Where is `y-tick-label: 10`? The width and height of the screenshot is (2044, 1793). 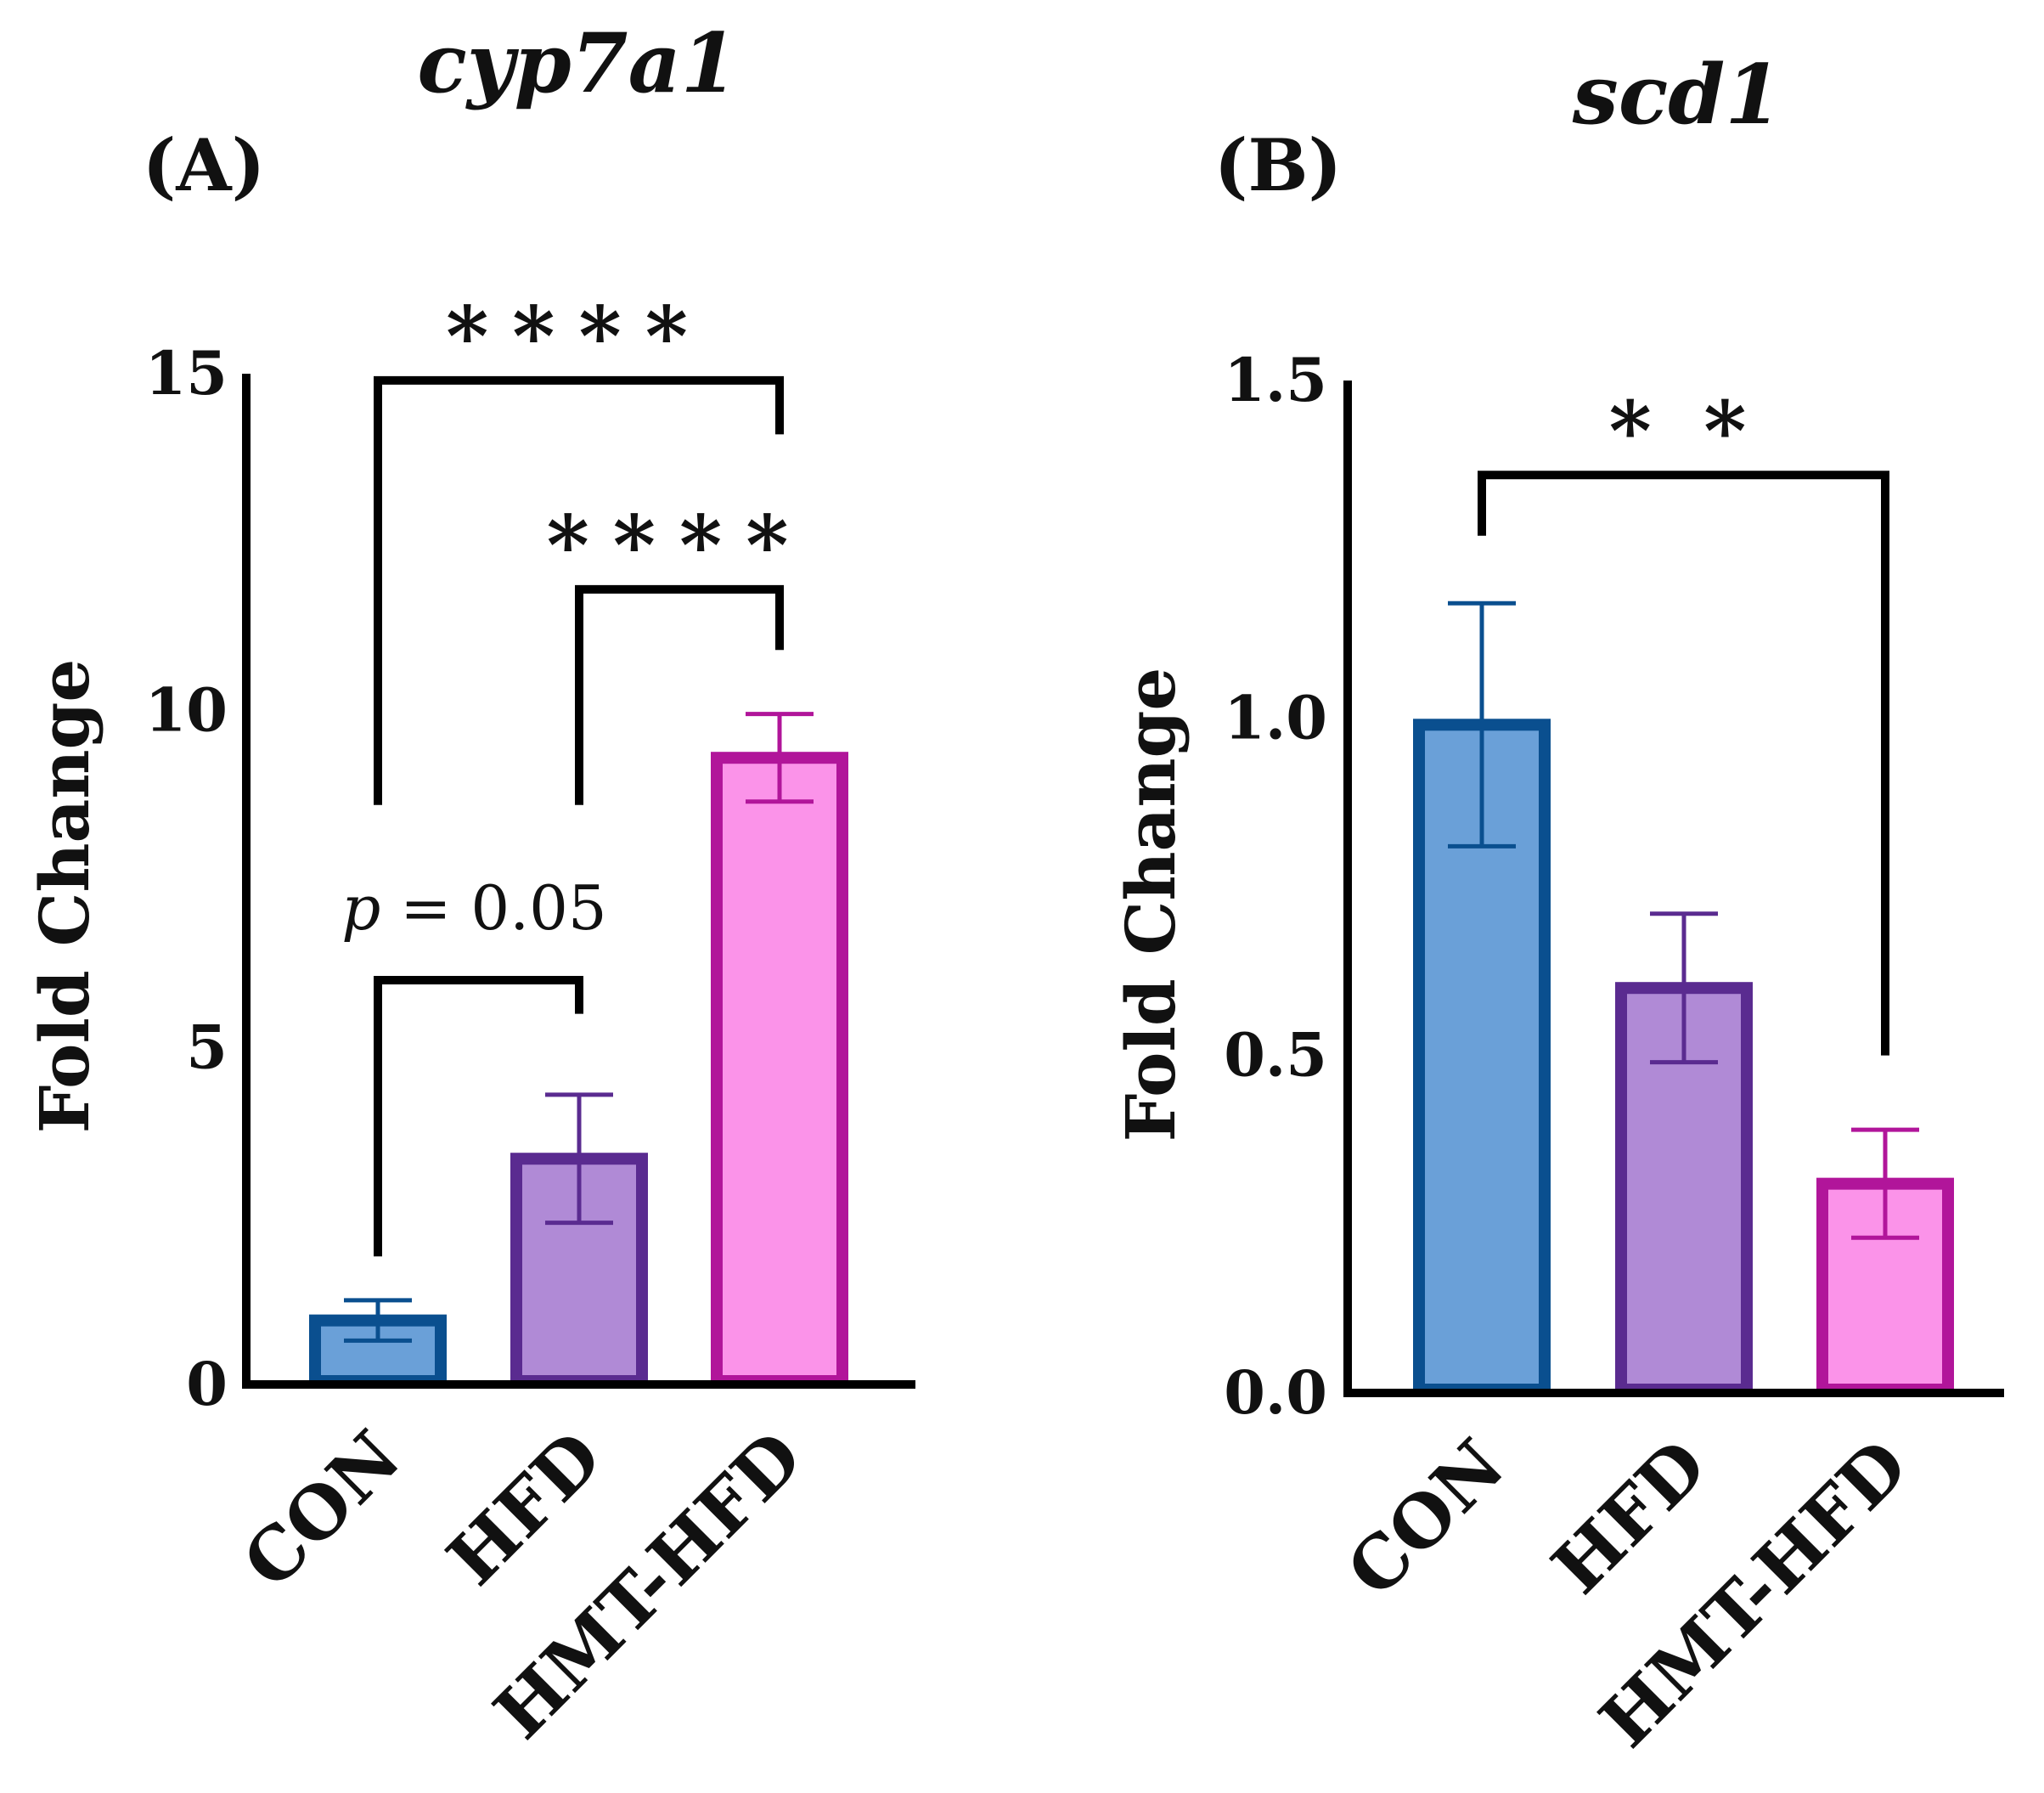
y-tick-label: 10 is located at coordinates (186, 710).